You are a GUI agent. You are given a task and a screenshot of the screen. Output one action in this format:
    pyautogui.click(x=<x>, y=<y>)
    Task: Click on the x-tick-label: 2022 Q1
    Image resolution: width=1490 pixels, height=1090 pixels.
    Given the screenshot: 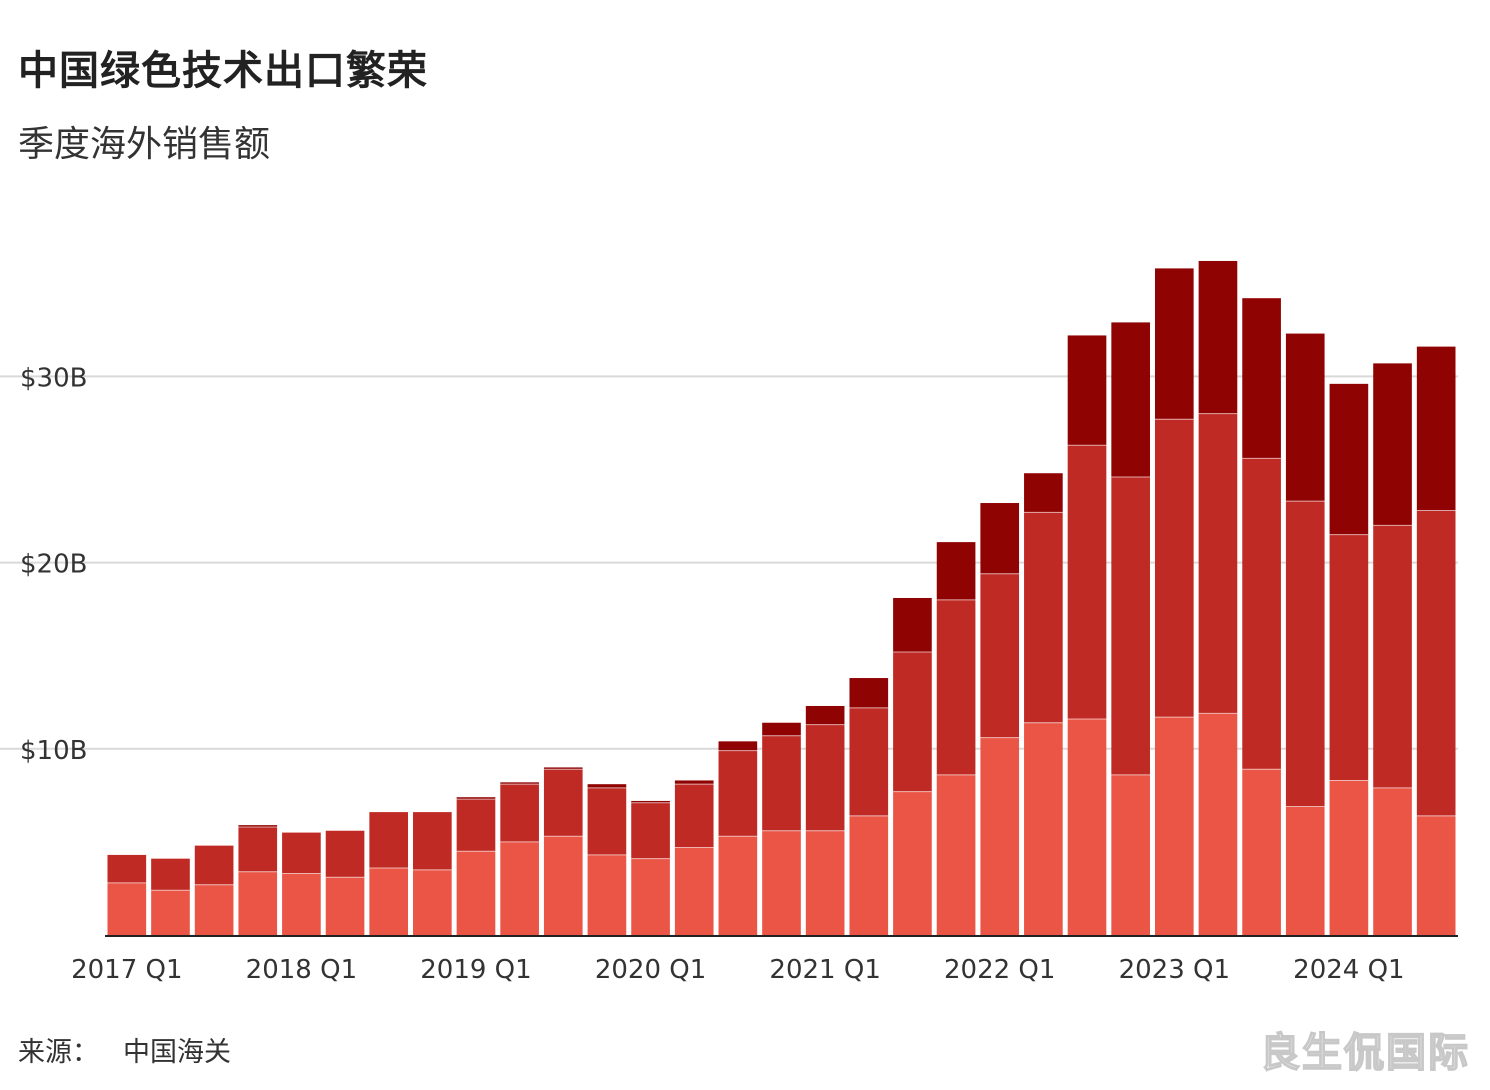 What is the action you would take?
    pyautogui.click(x=999, y=970)
    